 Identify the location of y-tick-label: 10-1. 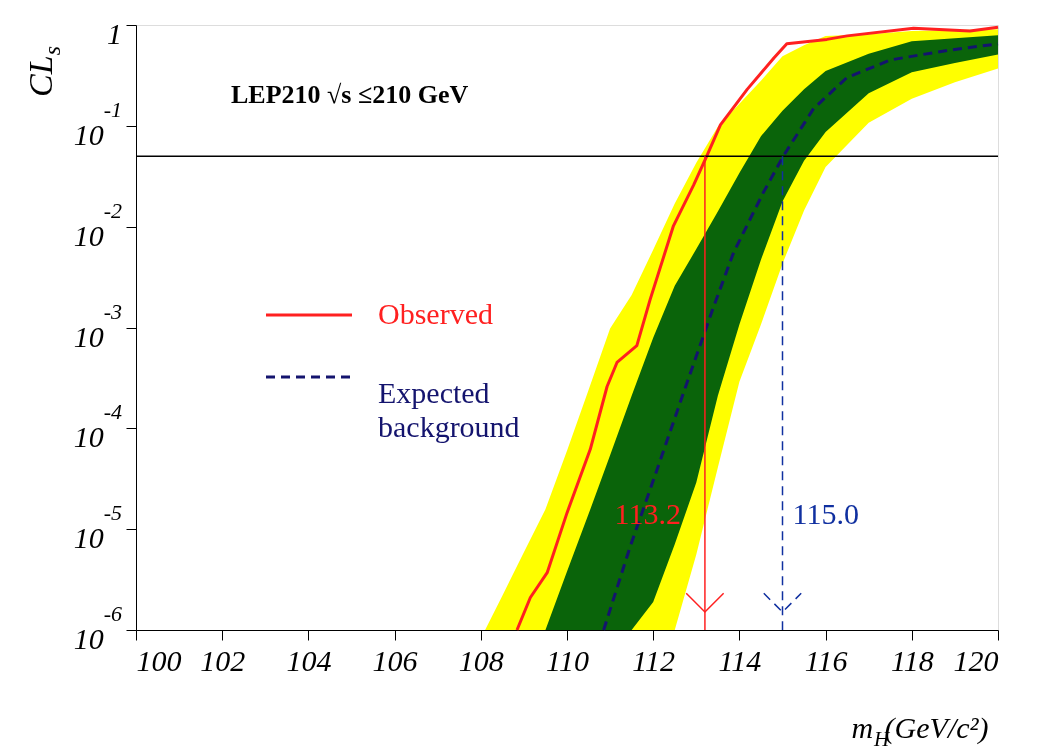
(98, 123).